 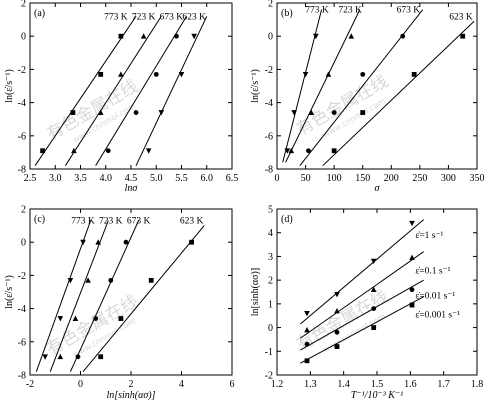 I want to click on y-tick-label: -1, so click(x=269, y=352).